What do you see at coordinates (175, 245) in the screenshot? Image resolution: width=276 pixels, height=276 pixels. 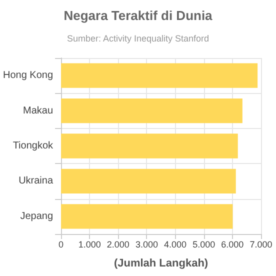 I see `x-tick-label: 4.000` at bounding box center [175, 245].